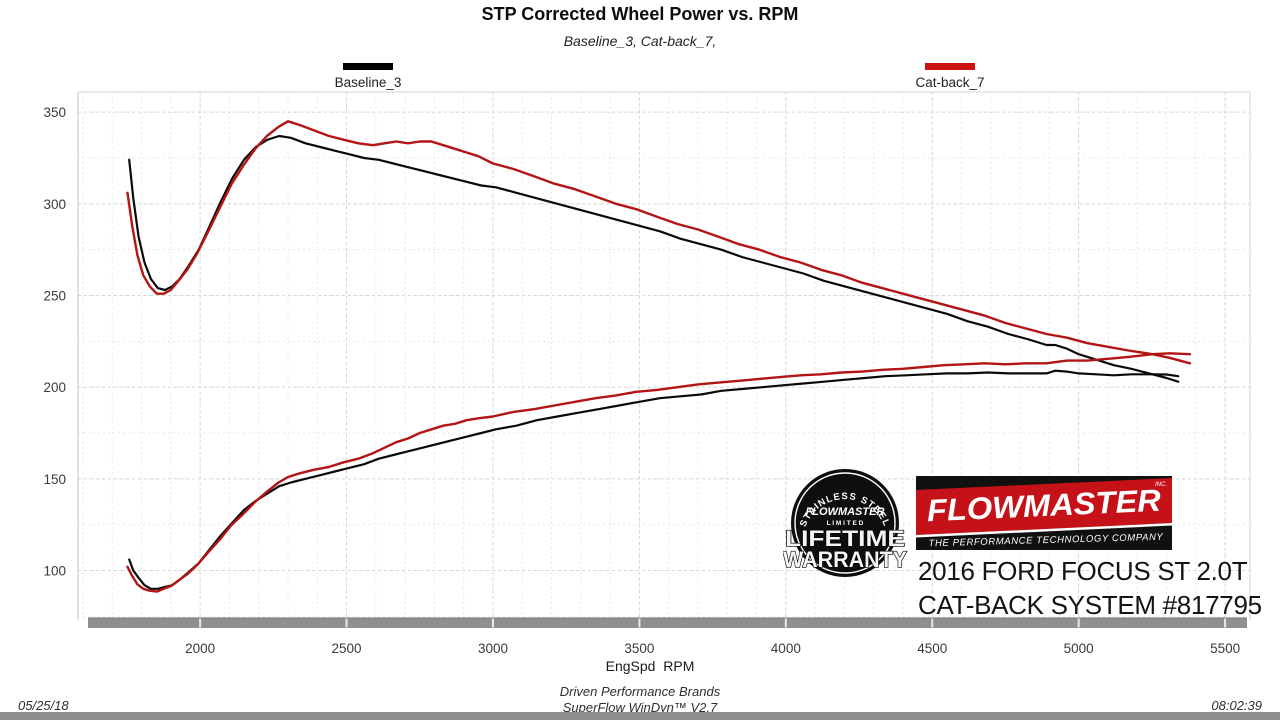 Image resolution: width=1280 pixels, height=720 pixels. What do you see at coordinates (640, 691) in the screenshot?
I see `footer-brand-line: Driven Performance Brands` at bounding box center [640, 691].